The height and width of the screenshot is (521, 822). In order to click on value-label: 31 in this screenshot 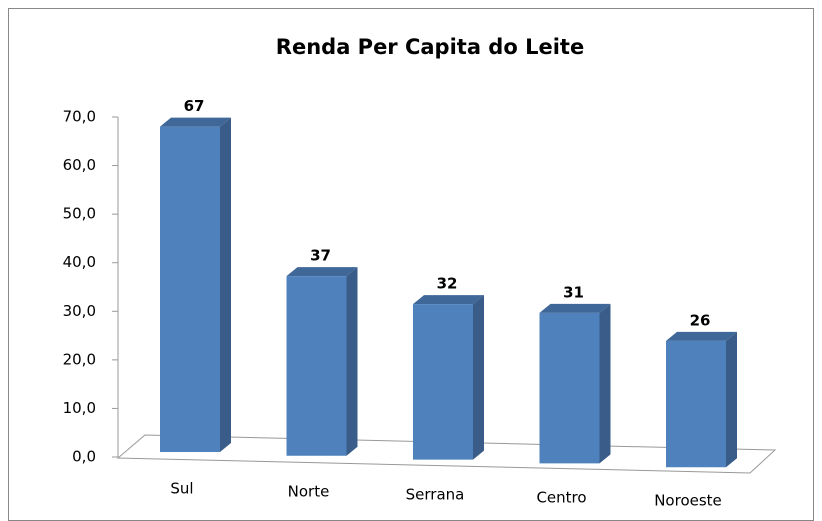, I will do `click(573, 292)`.